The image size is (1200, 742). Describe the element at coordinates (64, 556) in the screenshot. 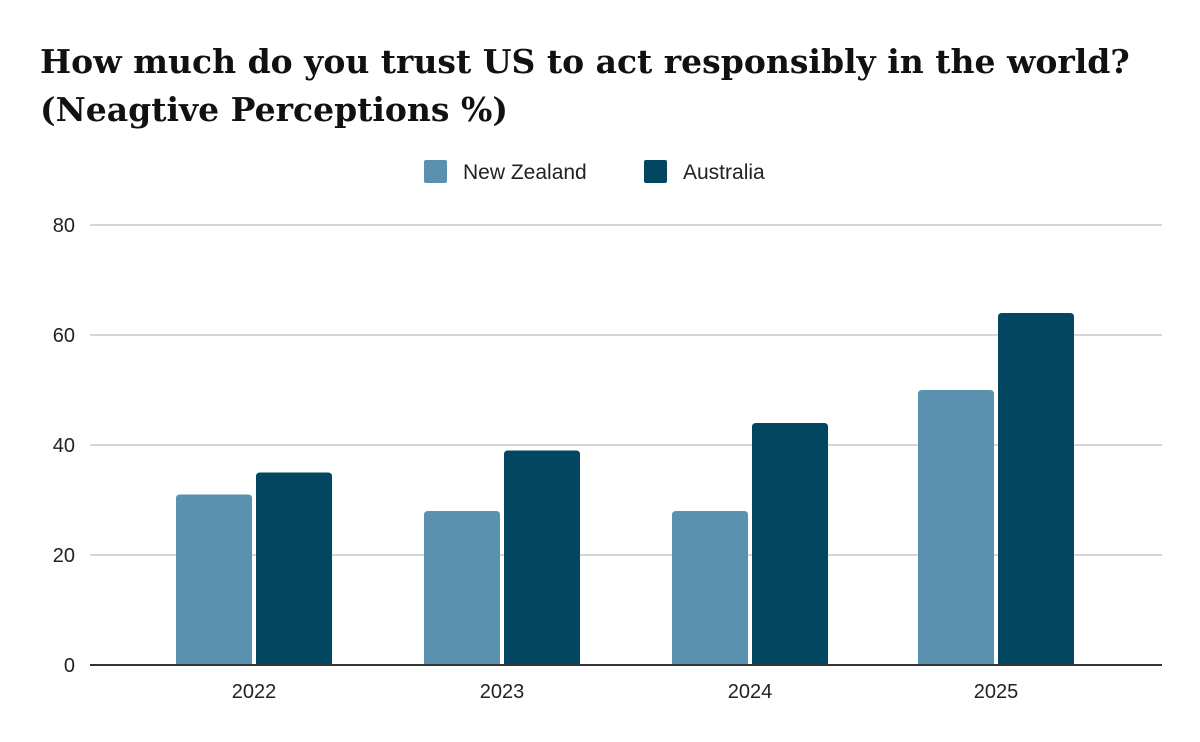

I see `y-tick-label: 20` at that location.